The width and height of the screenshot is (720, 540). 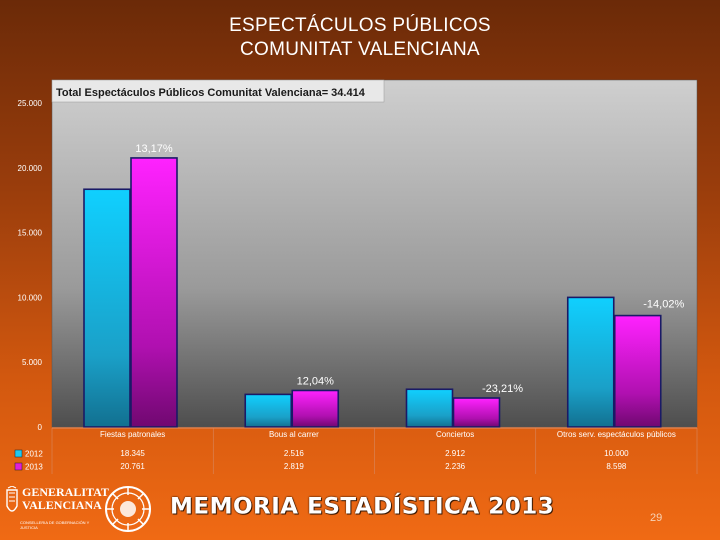 I want to click on logo-line-2: VALENCIANA, so click(x=62, y=505).